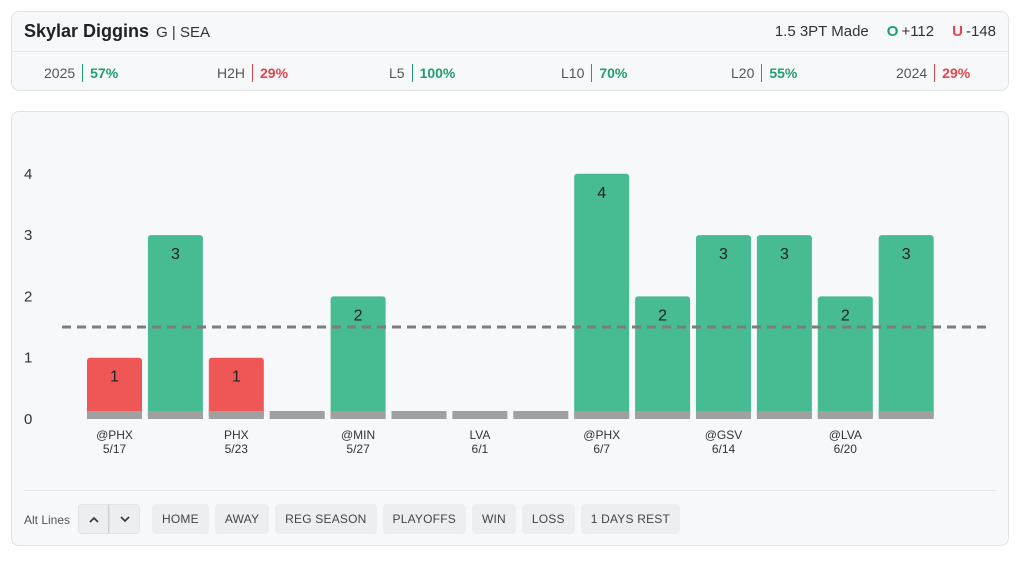  What do you see at coordinates (548, 519) in the screenshot?
I see `filter-loss: LOSS` at bounding box center [548, 519].